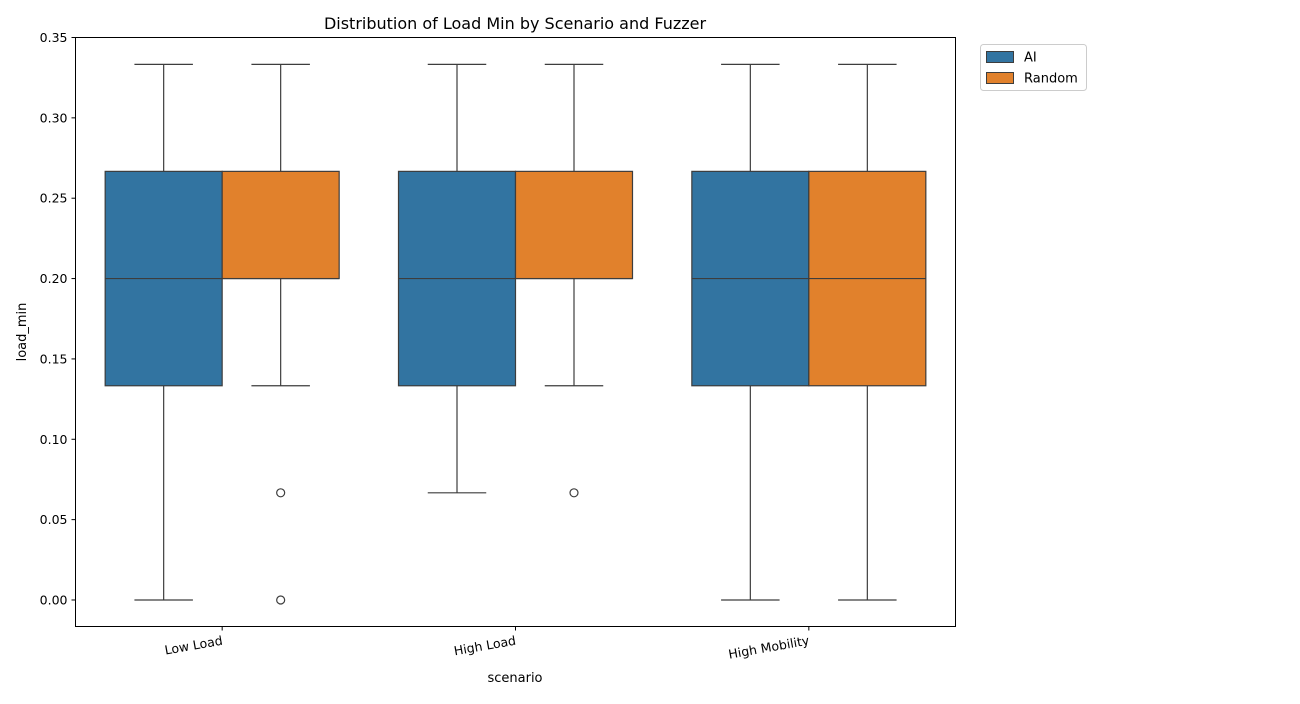 Image resolution: width=1300 pixels, height=704 pixels. What do you see at coordinates (1030, 58) in the screenshot?
I see `legend-label: AI` at bounding box center [1030, 58].